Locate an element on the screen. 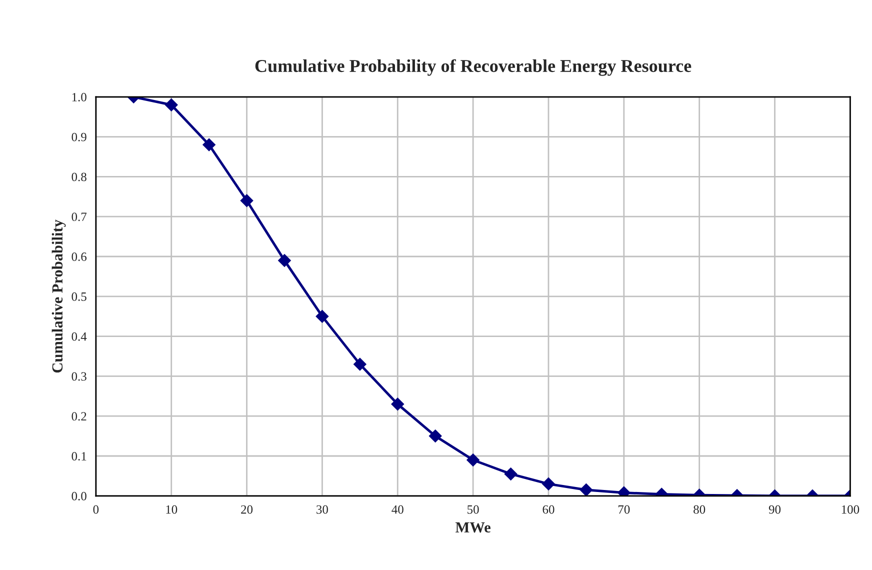 This screenshot has width=872, height=570. y-tick-label: 0.2 is located at coordinates (79, 416).